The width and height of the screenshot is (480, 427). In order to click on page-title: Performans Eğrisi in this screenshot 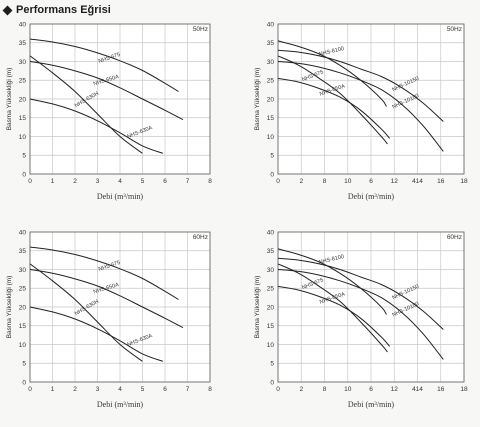, I will do `click(56, 10)`.